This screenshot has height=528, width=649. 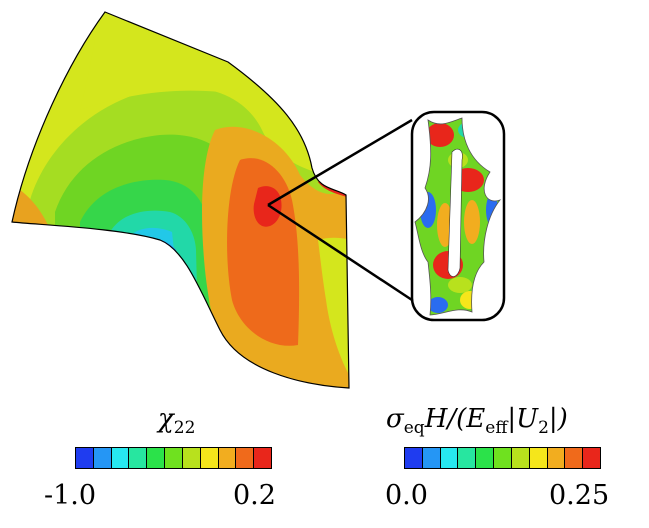 I want to click on unit-cell-outline, so click(x=458, y=216).